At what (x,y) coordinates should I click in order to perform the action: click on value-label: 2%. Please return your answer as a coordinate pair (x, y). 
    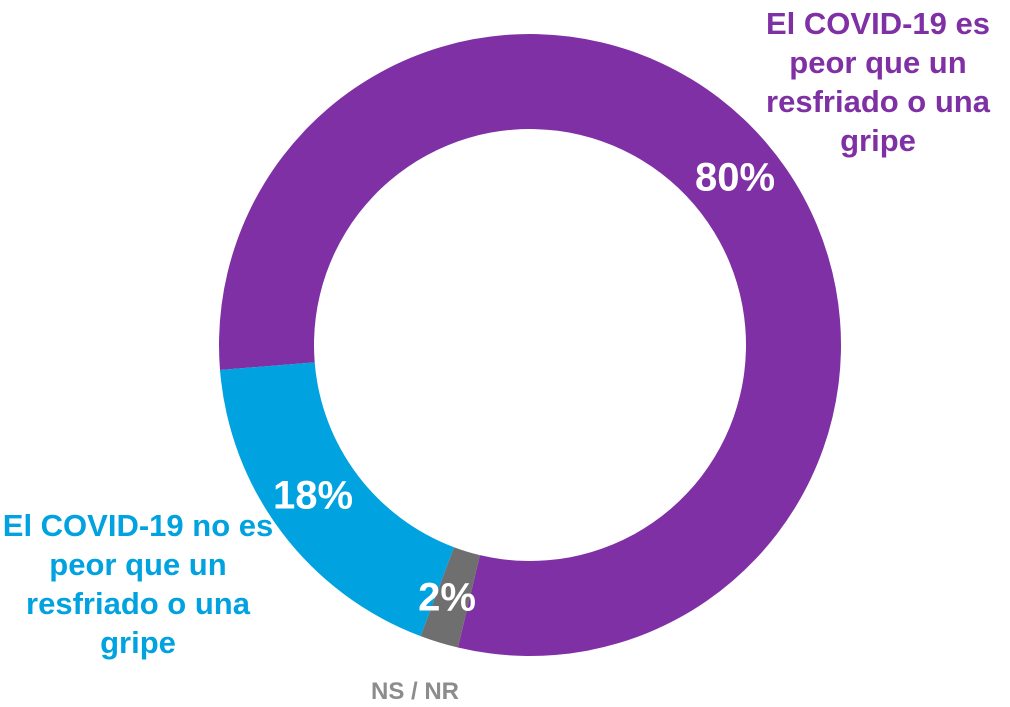
    Looking at the image, I should click on (447, 598).